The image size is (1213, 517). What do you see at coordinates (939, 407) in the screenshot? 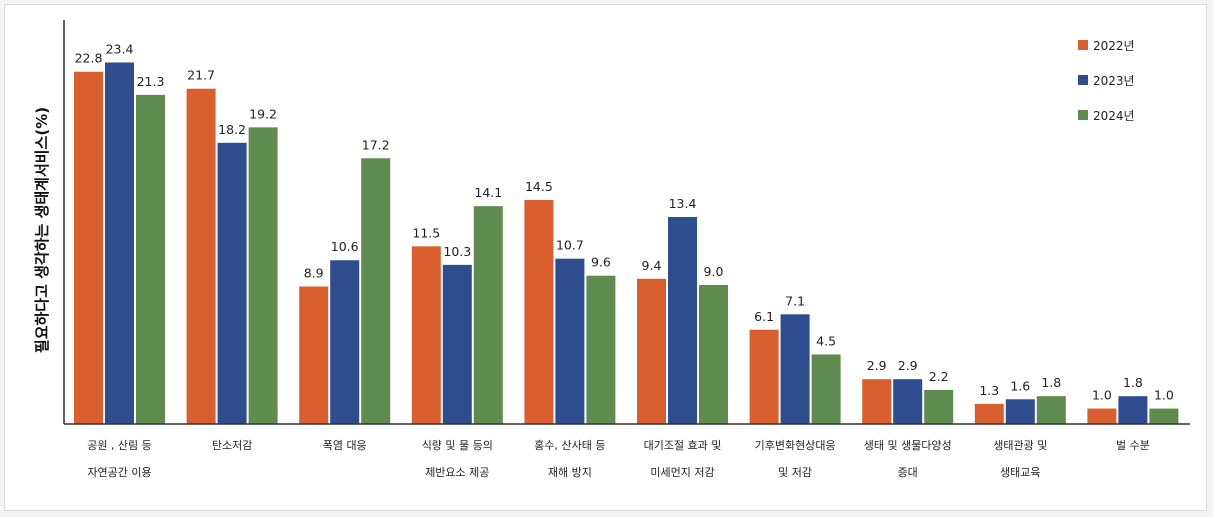
I see `bar-2024년-7` at bounding box center [939, 407].